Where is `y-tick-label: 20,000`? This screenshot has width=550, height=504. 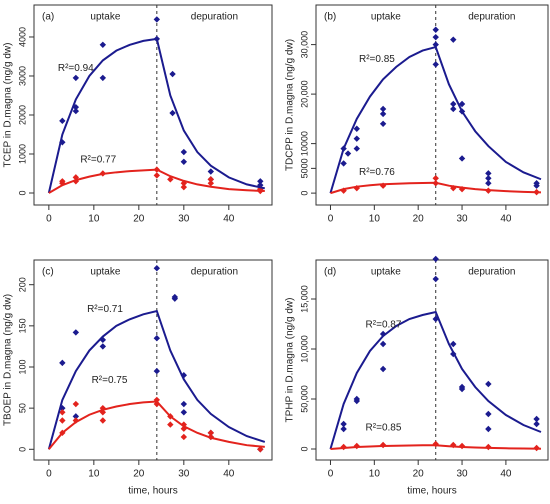
y-tick-label: 20,000 is located at coordinates (304, 94).